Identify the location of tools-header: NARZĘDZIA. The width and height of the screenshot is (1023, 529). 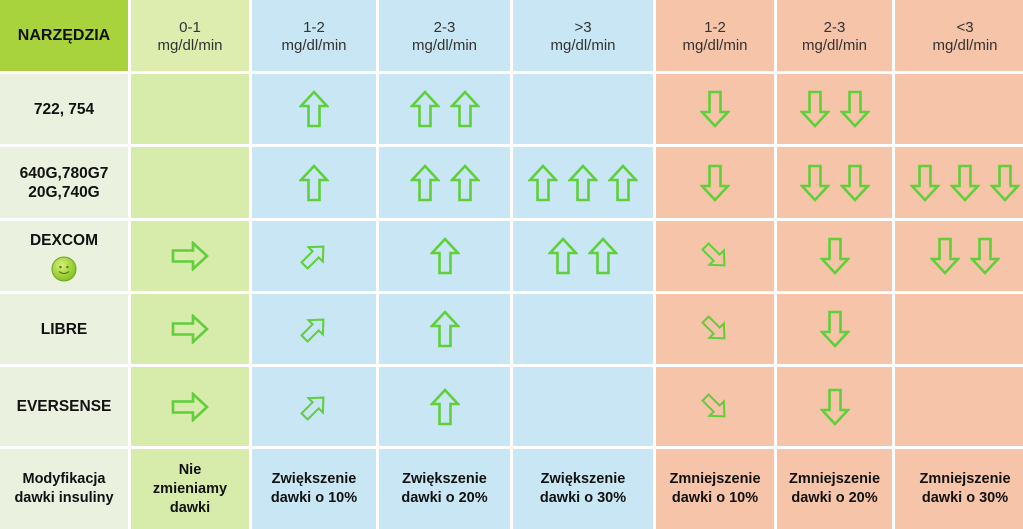
(64, 35).